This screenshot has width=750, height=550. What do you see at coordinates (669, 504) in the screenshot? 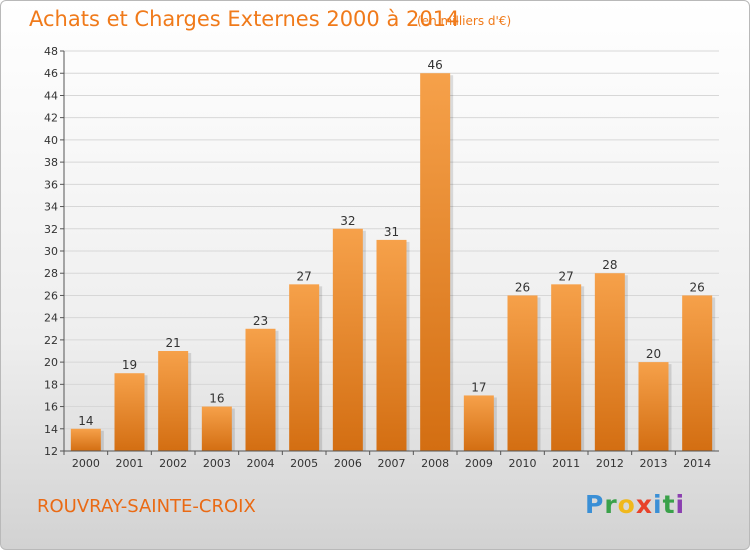
I see `logo-letter: t` at bounding box center [669, 504].